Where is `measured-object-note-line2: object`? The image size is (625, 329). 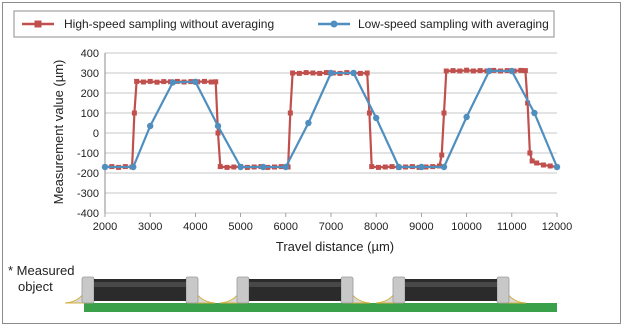
measured-object-note-line2: object is located at coordinates (35, 286).